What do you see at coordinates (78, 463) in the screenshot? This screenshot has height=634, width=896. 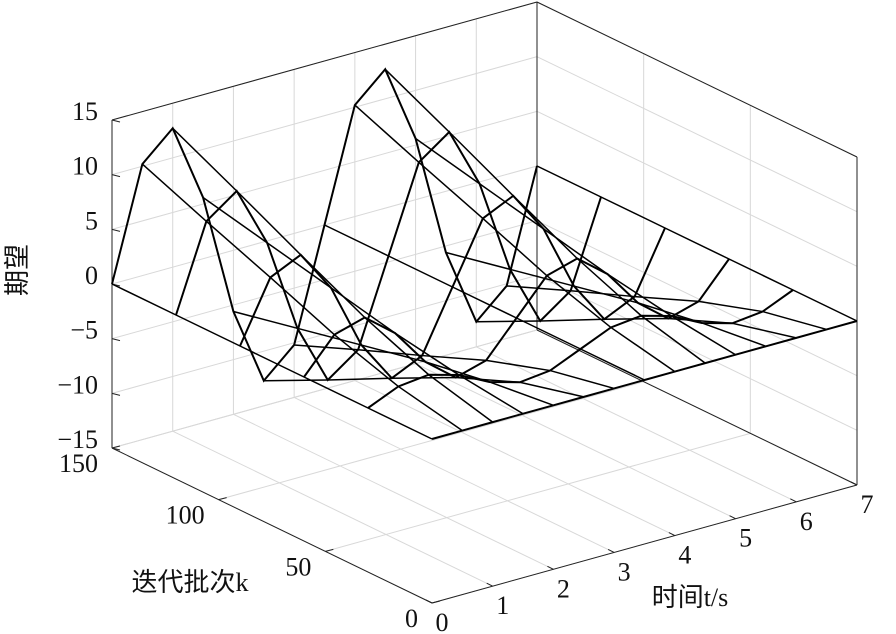 I see `y-tick-label: 150` at bounding box center [78, 463].